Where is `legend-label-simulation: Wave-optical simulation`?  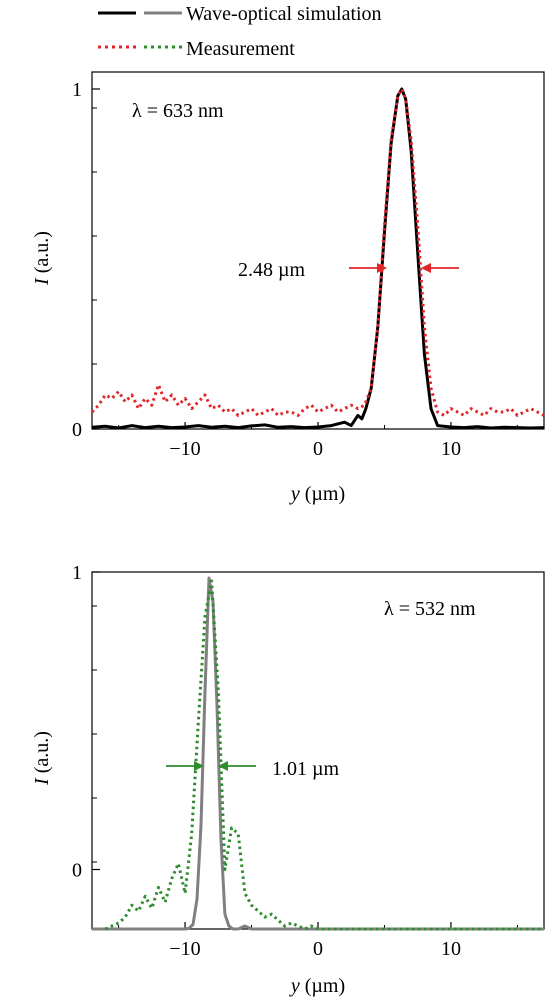
legend-label-simulation: Wave-optical simulation is located at coordinates (284, 14).